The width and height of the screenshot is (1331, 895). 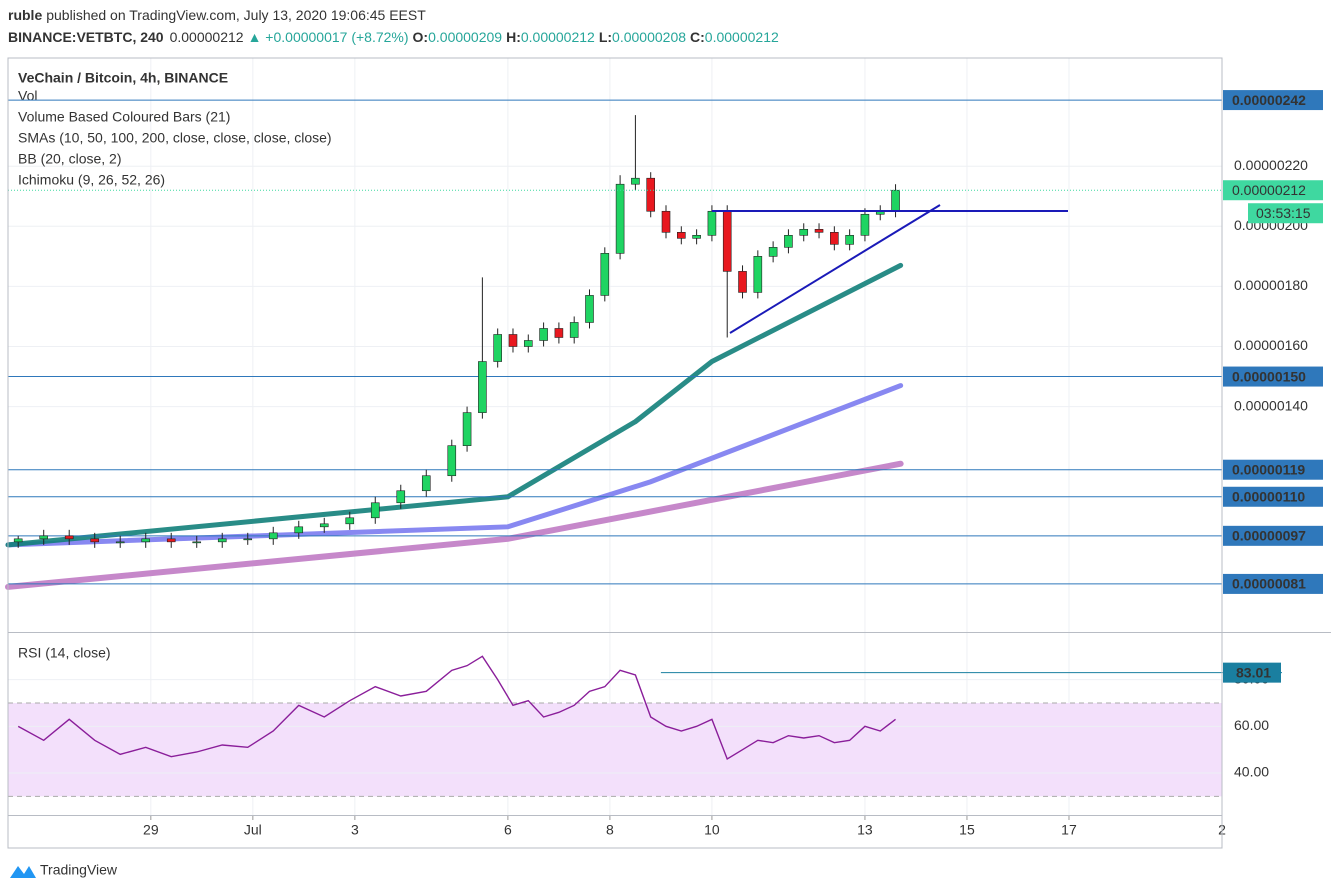 What do you see at coordinates (1268, 496) in the screenshot?
I see `level-label: 0.00000110` at bounding box center [1268, 496].